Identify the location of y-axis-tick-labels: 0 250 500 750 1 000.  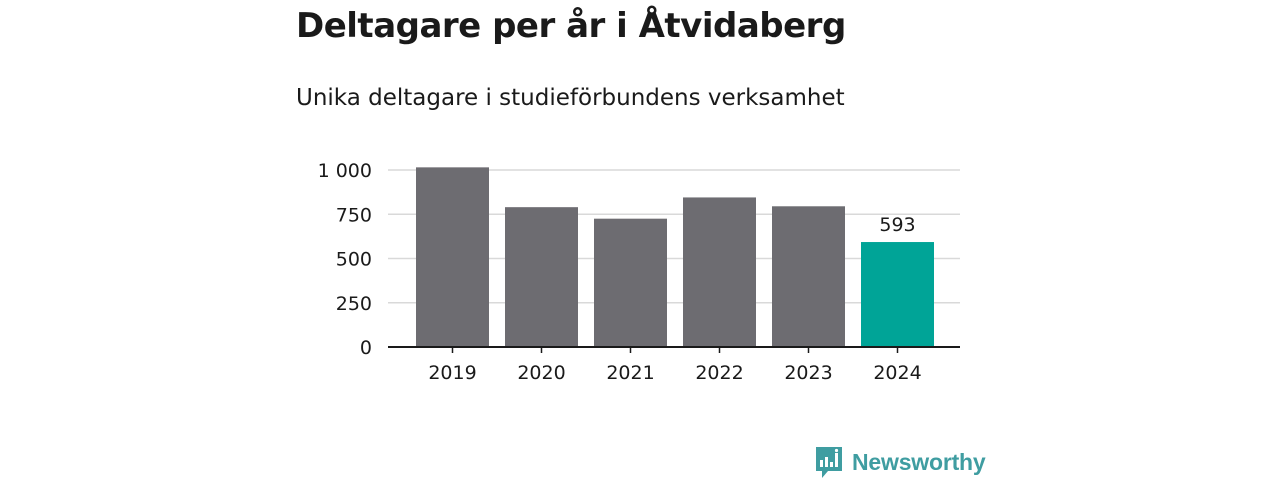
(345, 259).